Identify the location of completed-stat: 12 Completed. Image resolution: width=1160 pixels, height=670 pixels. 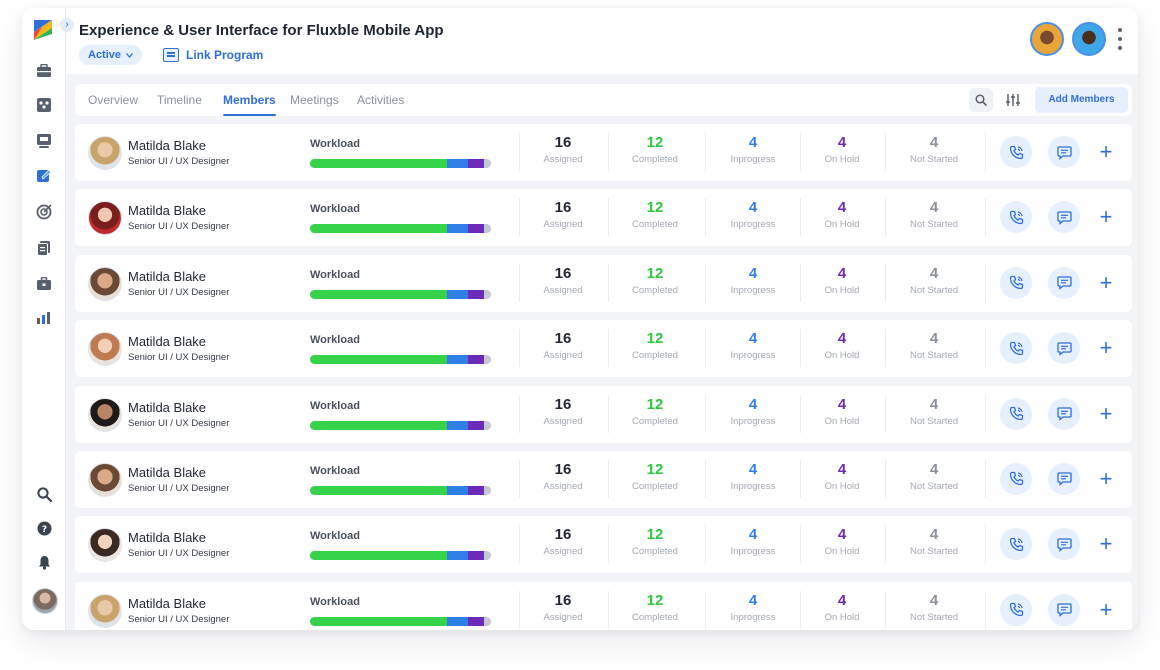
(655, 284).